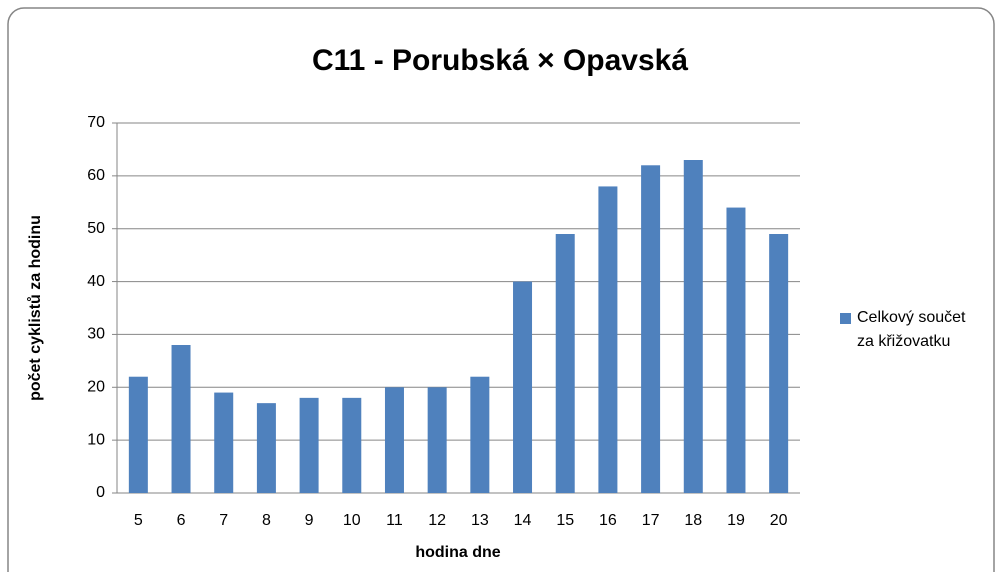 Image resolution: width=1002 pixels, height=572 pixels. Describe the element at coordinates (96, 281) in the screenshot. I see `y-tick-label: 40` at that location.